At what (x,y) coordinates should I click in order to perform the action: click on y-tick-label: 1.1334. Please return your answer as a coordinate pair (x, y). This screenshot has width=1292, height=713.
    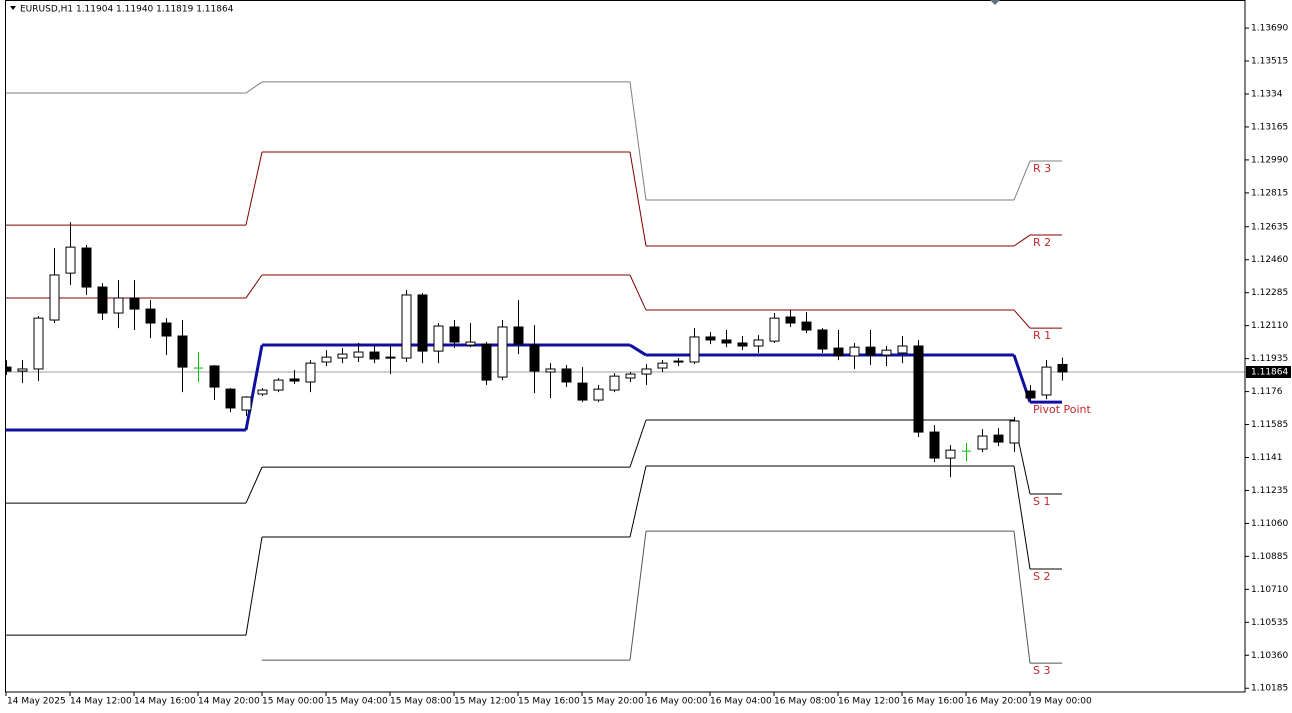
    Looking at the image, I should click on (1267, 94).